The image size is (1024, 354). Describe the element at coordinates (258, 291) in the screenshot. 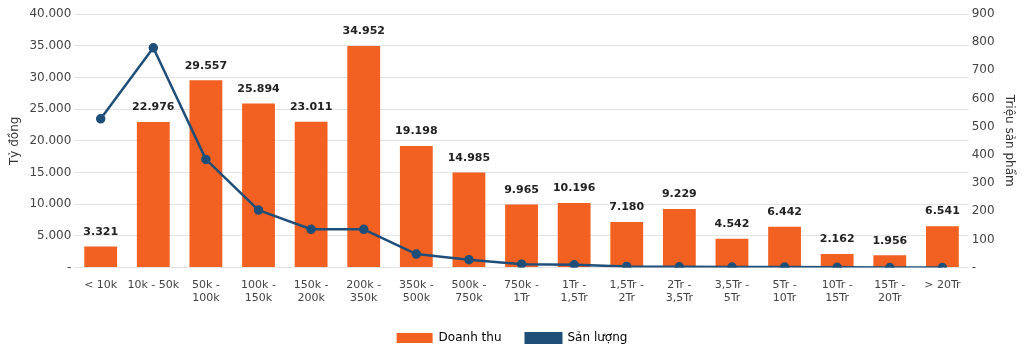

I see `x-tick-label: 100k - 150k` at that location.